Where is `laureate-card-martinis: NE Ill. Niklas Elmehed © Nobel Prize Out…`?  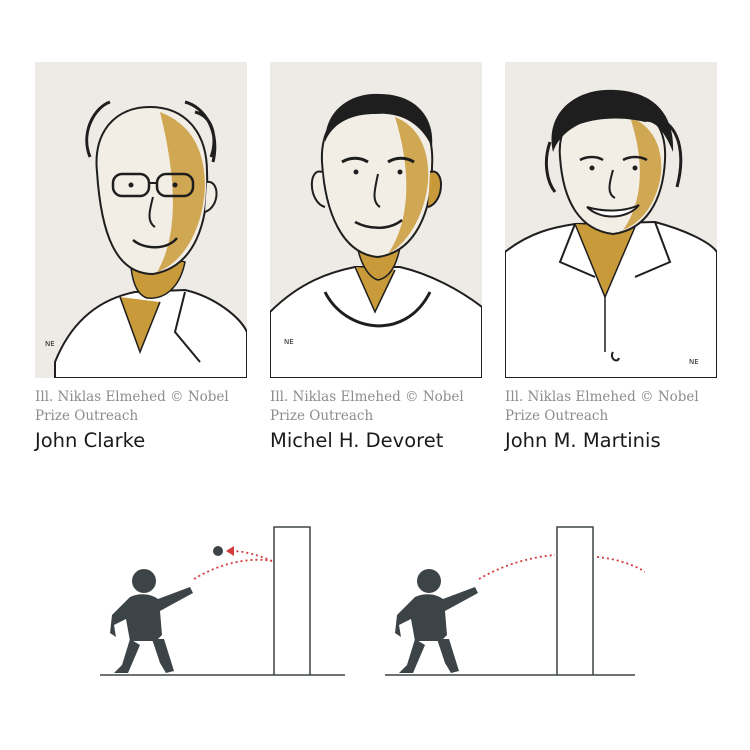
laureate-card-martinis: NE Ill. Niklas Elmehed © Nobel Prize Out… is located at coordinates (611, 258).